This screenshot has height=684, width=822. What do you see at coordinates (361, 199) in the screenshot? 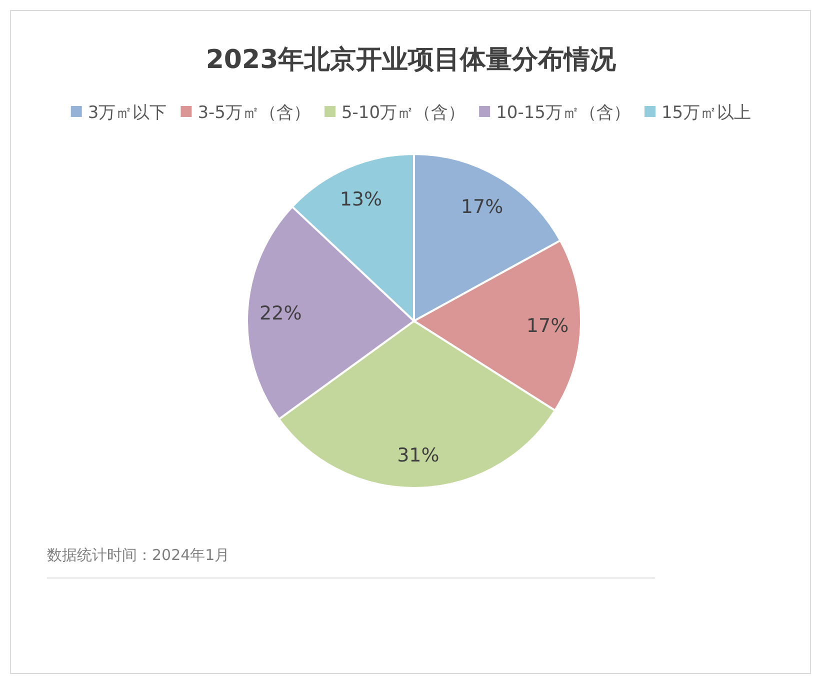
I see `data-label: 13%` at bounding box center [361, 199].